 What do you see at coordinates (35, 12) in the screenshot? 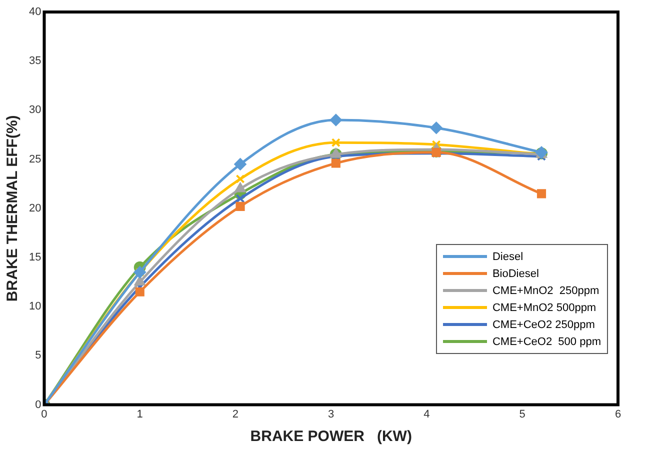
I see `y-tick-label: 40` at bounding box center [35, 12].